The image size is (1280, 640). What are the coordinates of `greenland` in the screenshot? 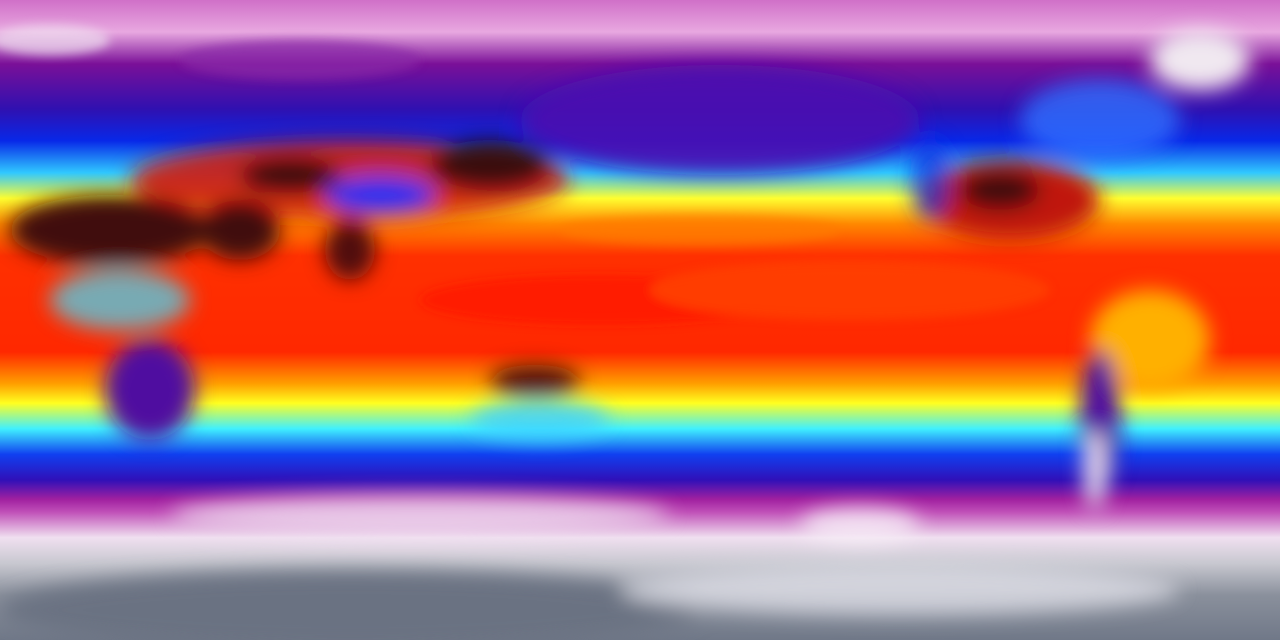 It's located at (1200, 60).